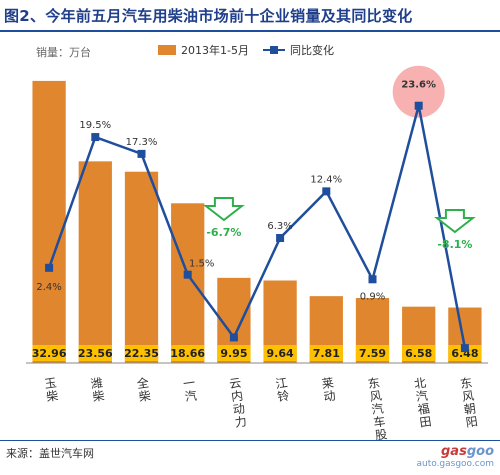  Describe the element at coordinates (167, 50) in the screenshot. I see `legend-bar-swatch` at that location.